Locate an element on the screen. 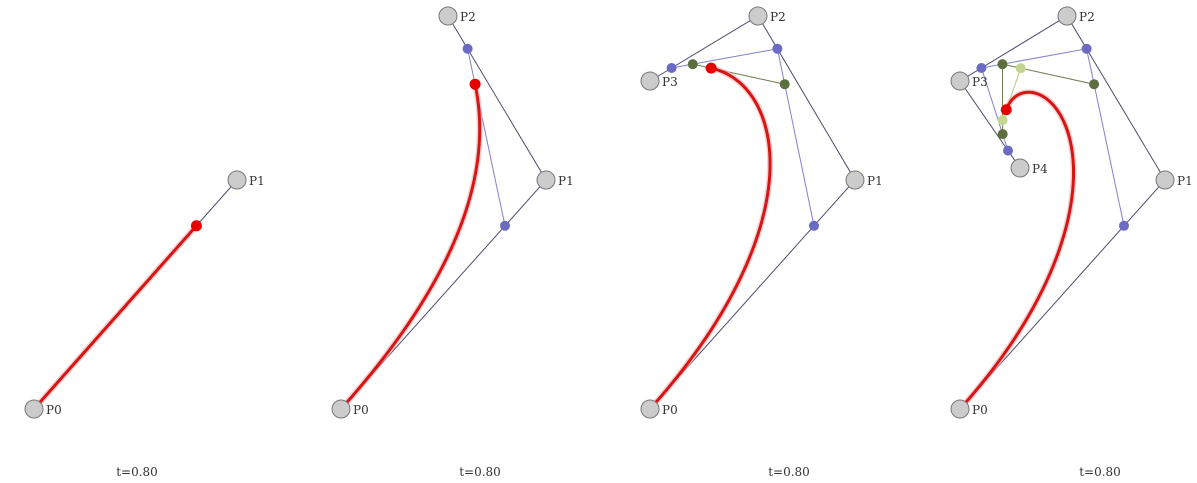 The height and width of the screenshot is (483, 1197). control-point-label: P4 is located at coordinates (1040, 169).